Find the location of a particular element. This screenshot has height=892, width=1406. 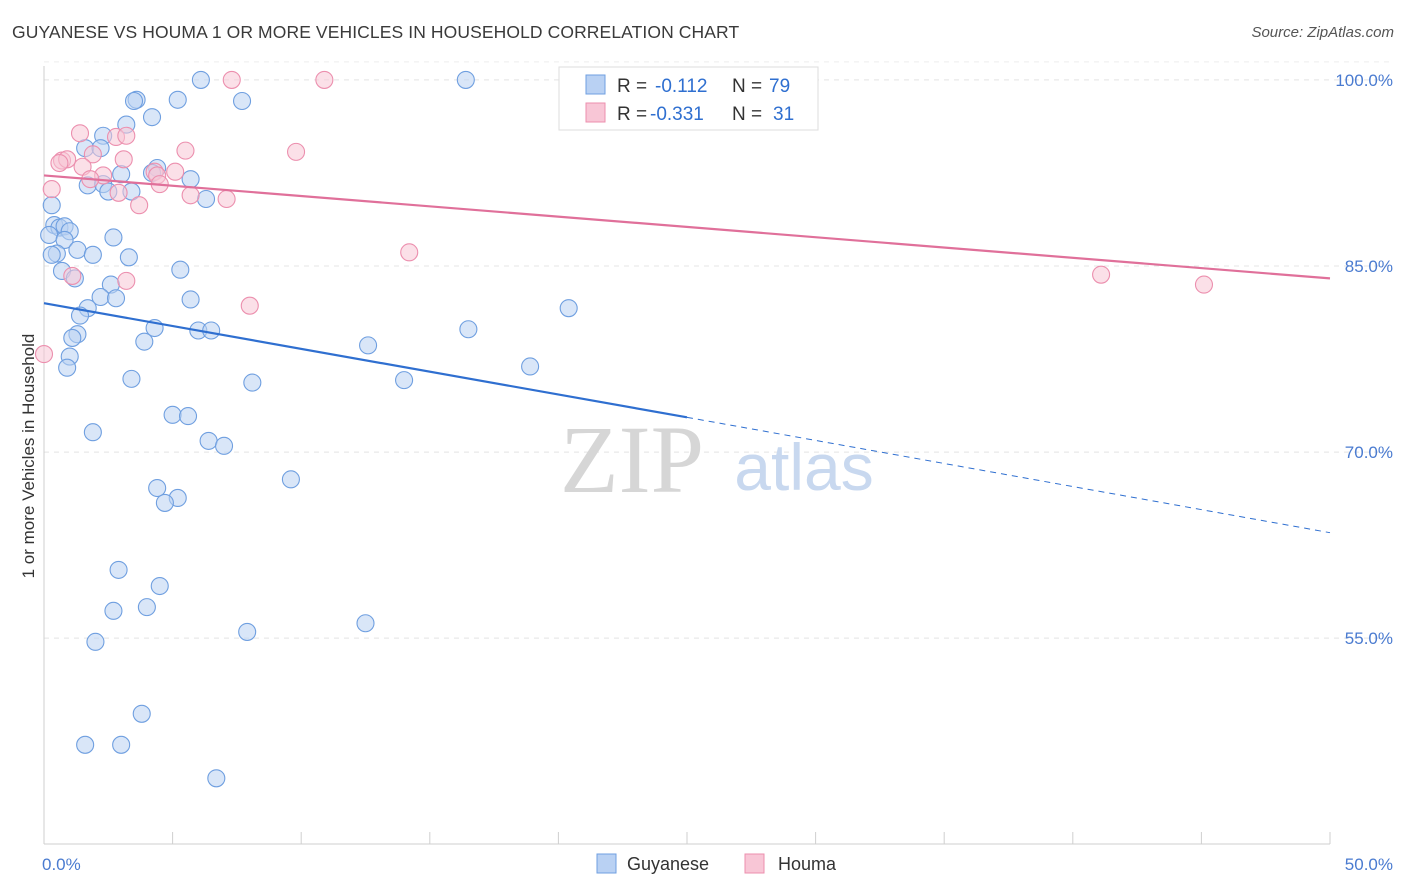

trend-line-houma is located at coordinates (687, 227).